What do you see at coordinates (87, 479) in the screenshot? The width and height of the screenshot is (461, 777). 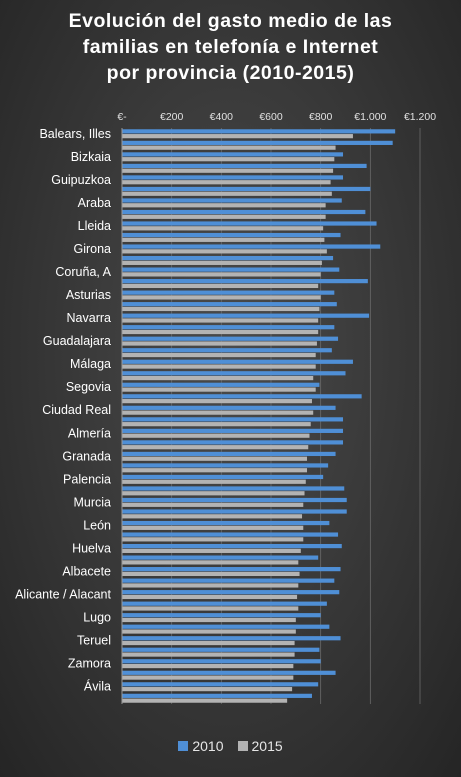 I see `category-label: Palencia` at bounding box center [87, 479].